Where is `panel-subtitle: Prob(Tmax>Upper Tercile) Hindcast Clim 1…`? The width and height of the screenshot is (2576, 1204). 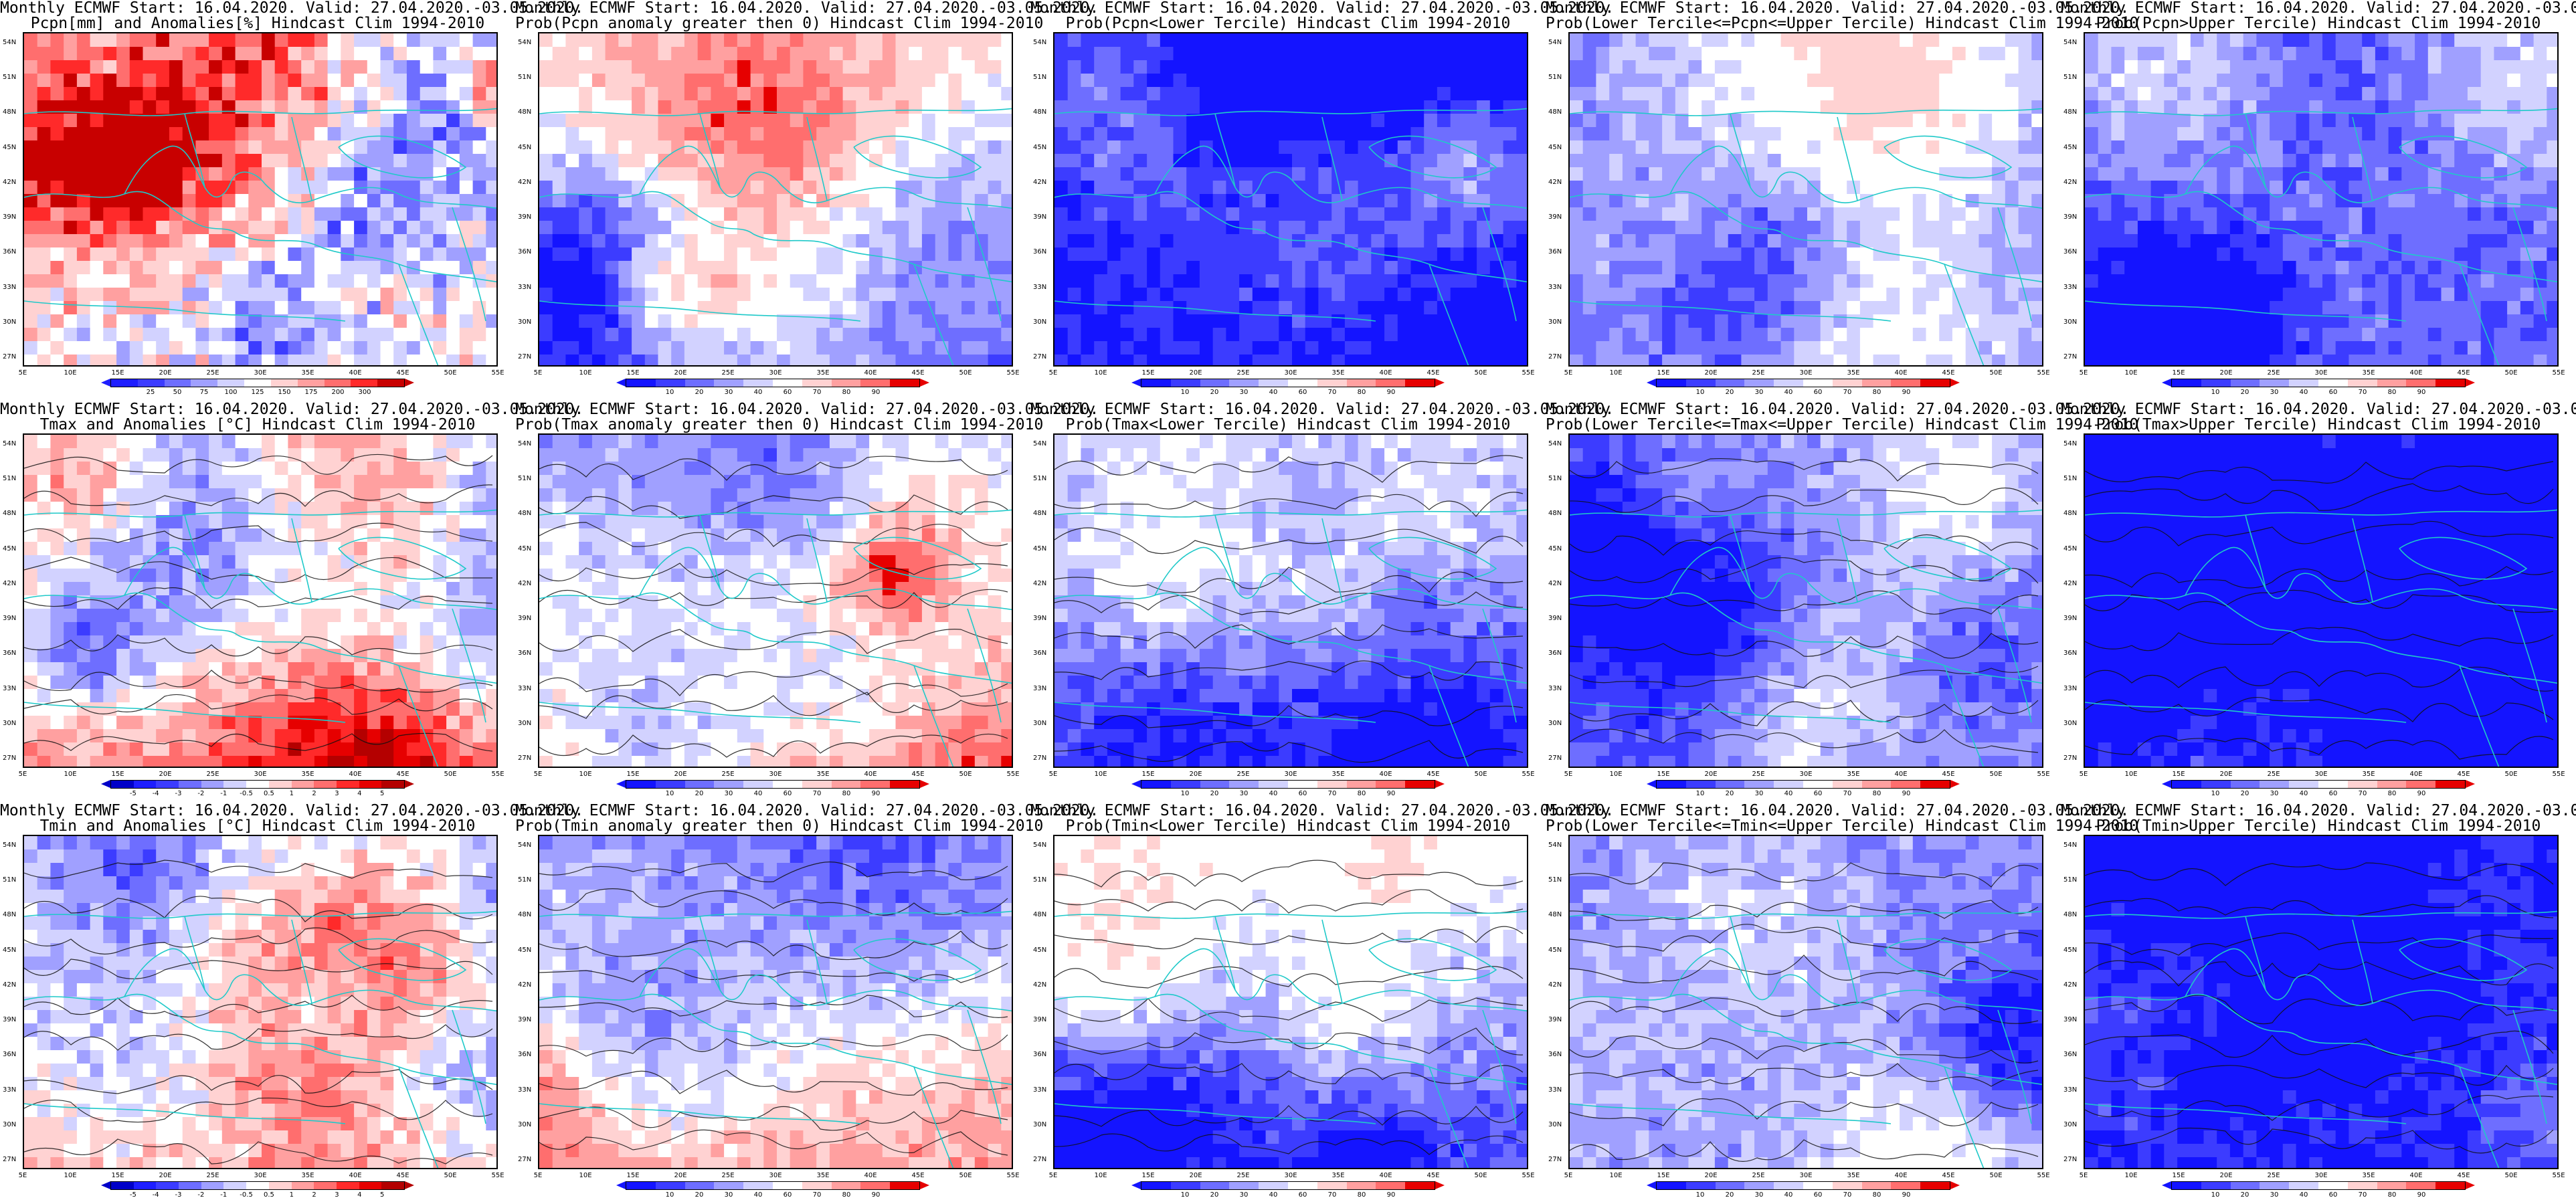 panel-subtitle: Prob(Tmax>Upper Tercile) Hindcast Clim 1… is located at coordinates (2318, 424).